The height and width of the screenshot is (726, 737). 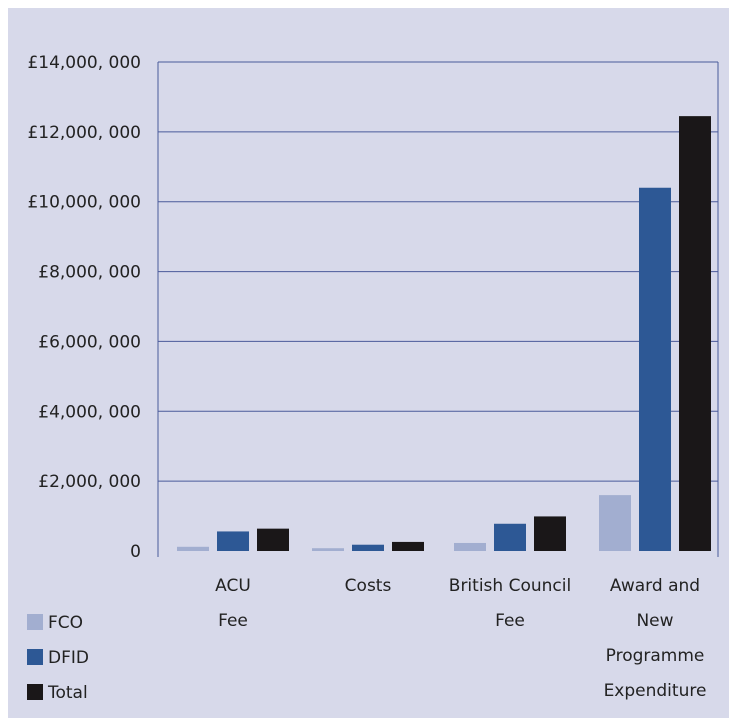 I want to click on legend-label-total: Total, so click(x=67, y=693).